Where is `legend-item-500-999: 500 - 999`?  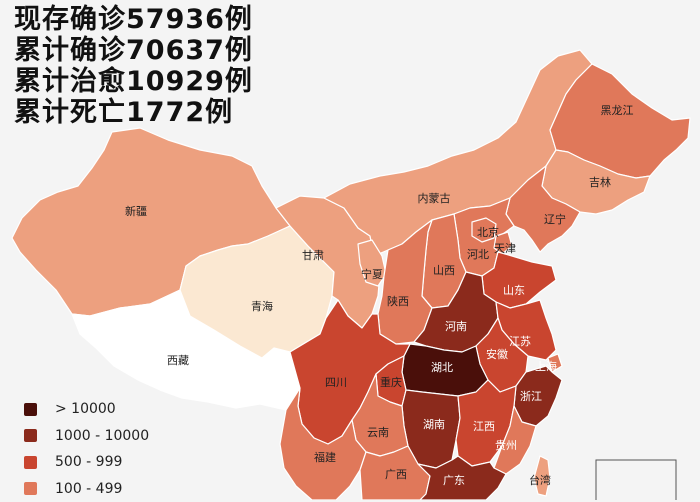 legend-item-500-999: 500 - 999 is located at coordinates (86, 462).